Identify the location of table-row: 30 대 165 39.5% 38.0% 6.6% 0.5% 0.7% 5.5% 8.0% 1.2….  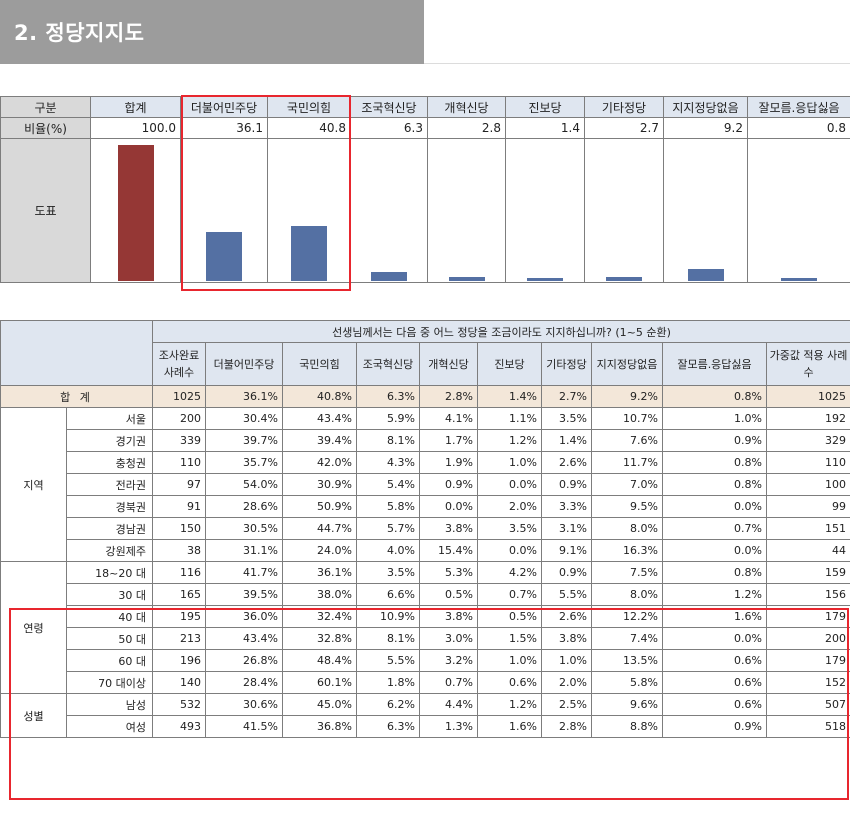
(425, 594).